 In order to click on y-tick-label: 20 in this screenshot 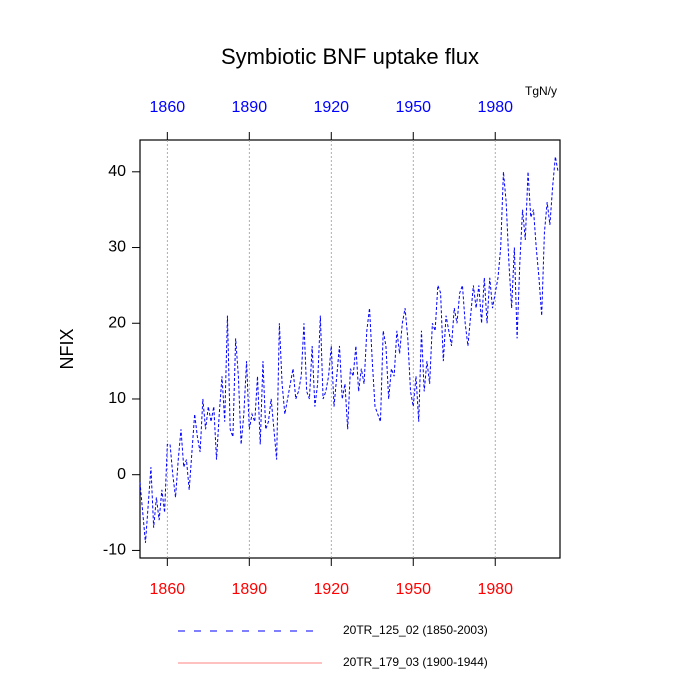, I will do `click(117, 322)`.